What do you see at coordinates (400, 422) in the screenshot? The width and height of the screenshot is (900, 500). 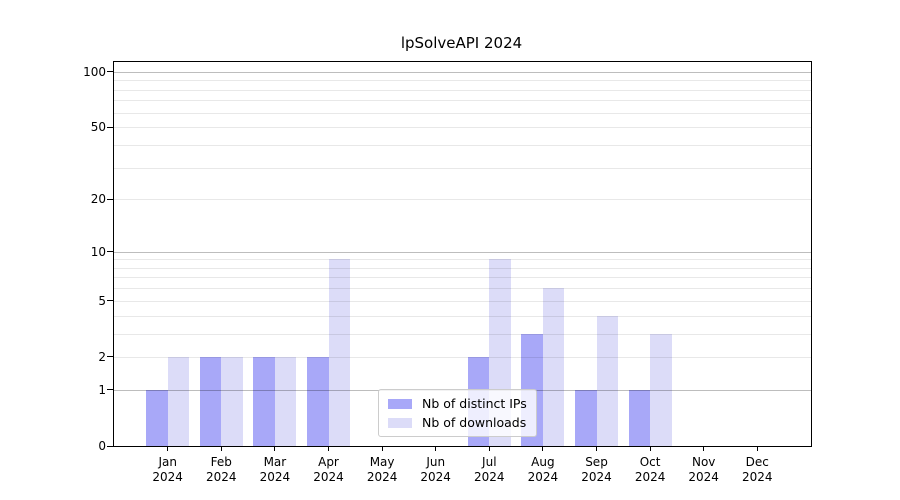 I see `legend-swatch-downloads` at bounding box center [400, 422].